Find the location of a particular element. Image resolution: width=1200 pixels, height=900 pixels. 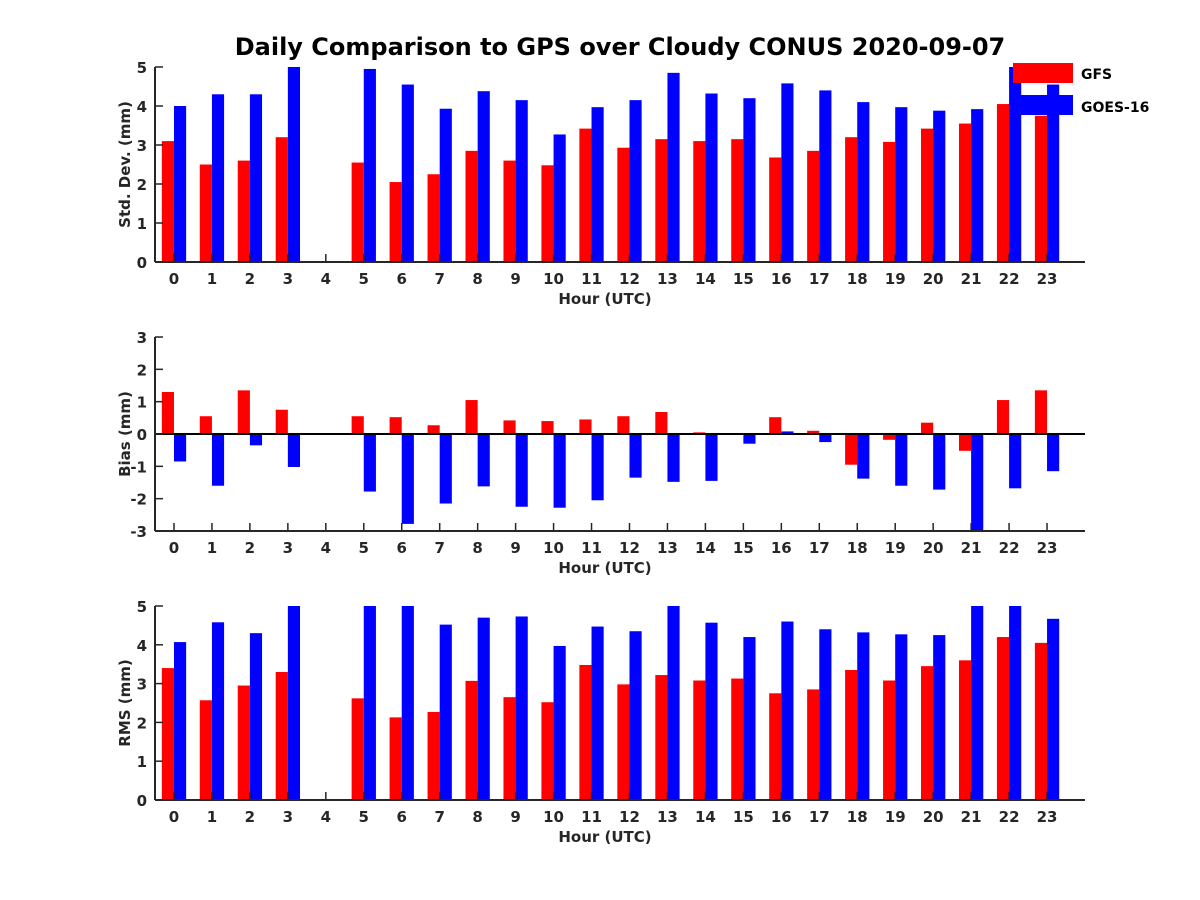

rms-xtick-label: 14 is located at coordinates (705, 817).